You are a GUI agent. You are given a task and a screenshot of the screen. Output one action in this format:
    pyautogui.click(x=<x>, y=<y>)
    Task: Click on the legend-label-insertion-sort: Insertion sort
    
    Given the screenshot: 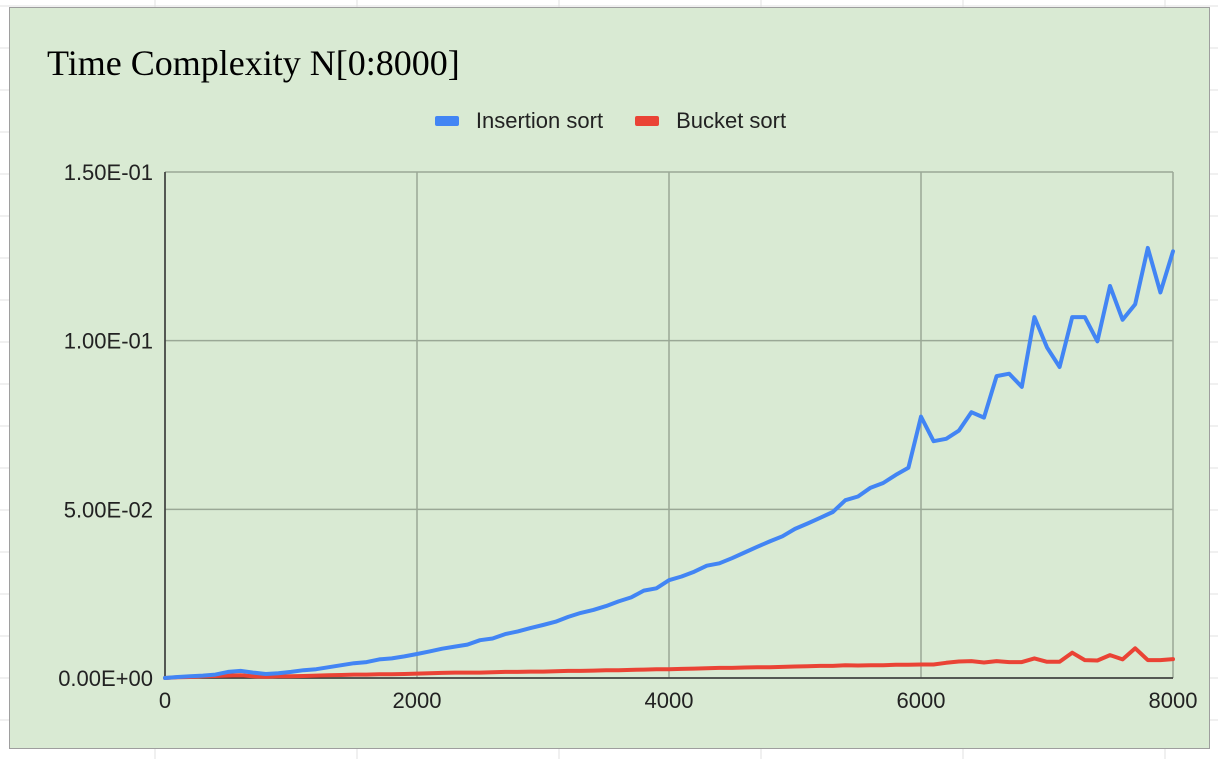 What is the action you would take?
    pyautogui.click(x=539, y=120)
    